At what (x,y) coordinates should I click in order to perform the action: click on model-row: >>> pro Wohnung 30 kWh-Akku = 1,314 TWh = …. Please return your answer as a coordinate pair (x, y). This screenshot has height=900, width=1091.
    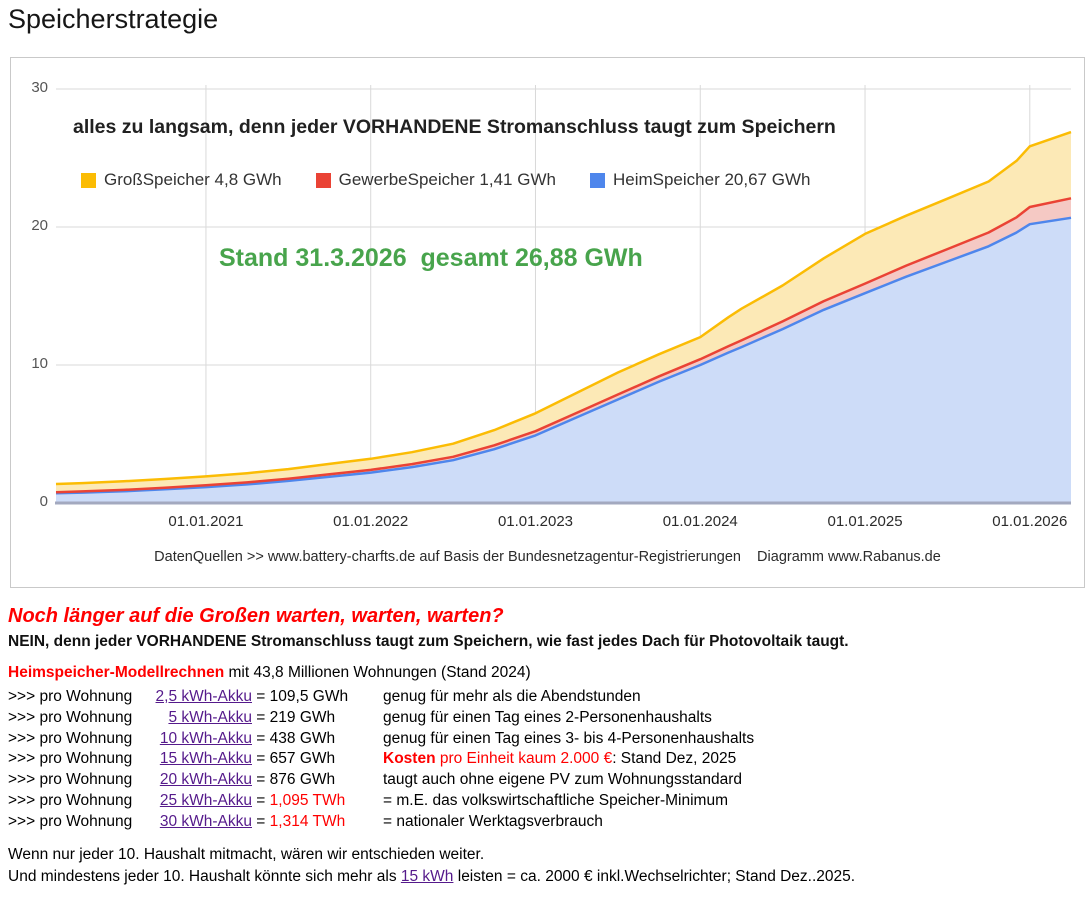
    Looking at the image, I should click on (548, 822).